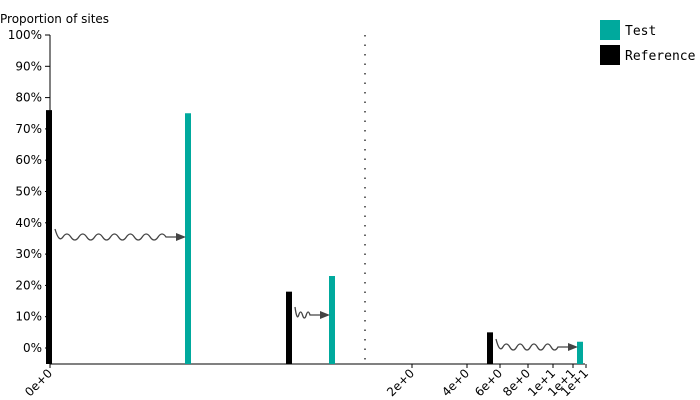 The height and width of the screenshot is (400, 700). What do you see at coordinates (28, 160) in the screenshot?
I see `y-tick-label: 60%` at bounding box center [28, 160].